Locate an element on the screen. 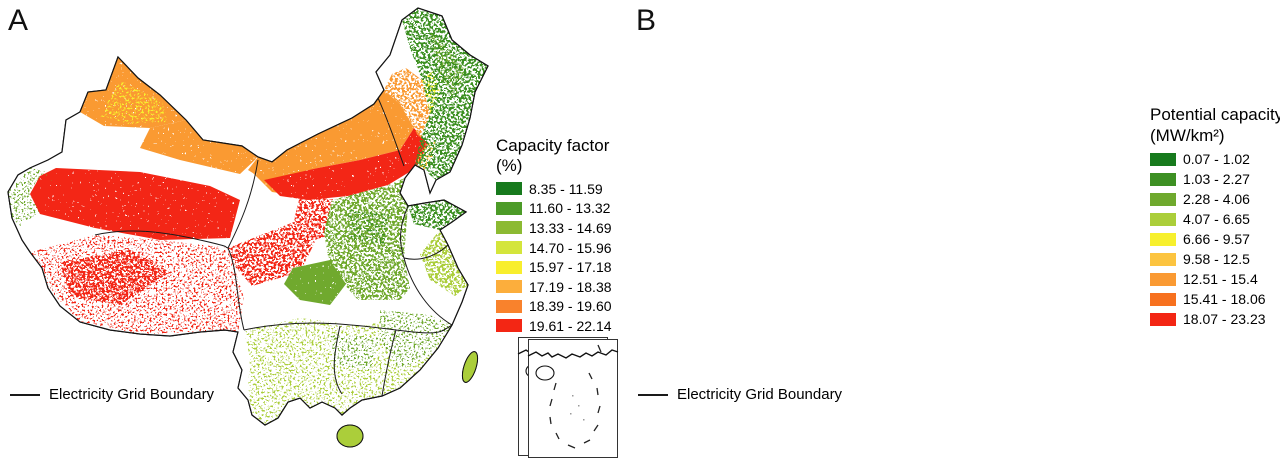 This screenshot has height=472, width=1280. legend-item-label: 19.61 - 22.14 is located at coordinates (570, 325).